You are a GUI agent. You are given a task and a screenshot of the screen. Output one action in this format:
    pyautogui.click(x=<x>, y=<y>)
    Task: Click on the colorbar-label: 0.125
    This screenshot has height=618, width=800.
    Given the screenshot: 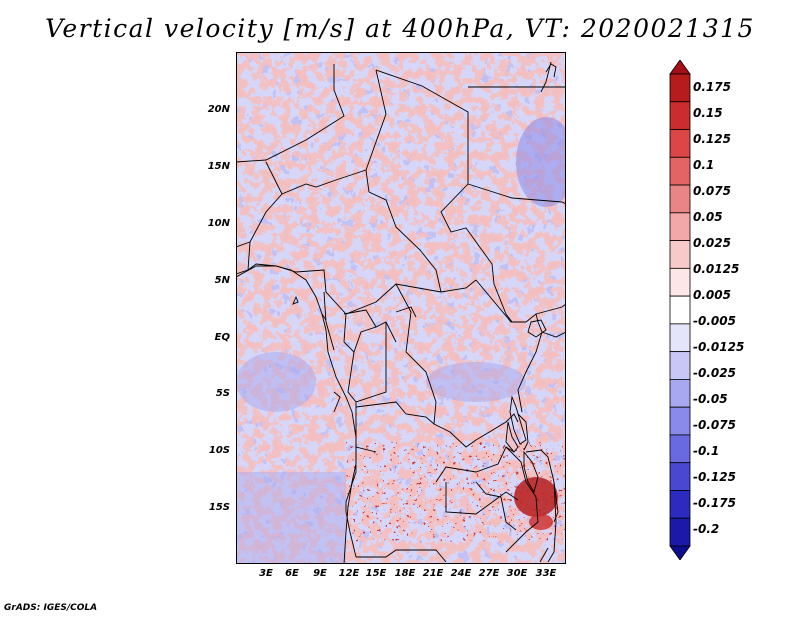 What is the action you would take?
    pyautogui.click(x=712, y=139)
    